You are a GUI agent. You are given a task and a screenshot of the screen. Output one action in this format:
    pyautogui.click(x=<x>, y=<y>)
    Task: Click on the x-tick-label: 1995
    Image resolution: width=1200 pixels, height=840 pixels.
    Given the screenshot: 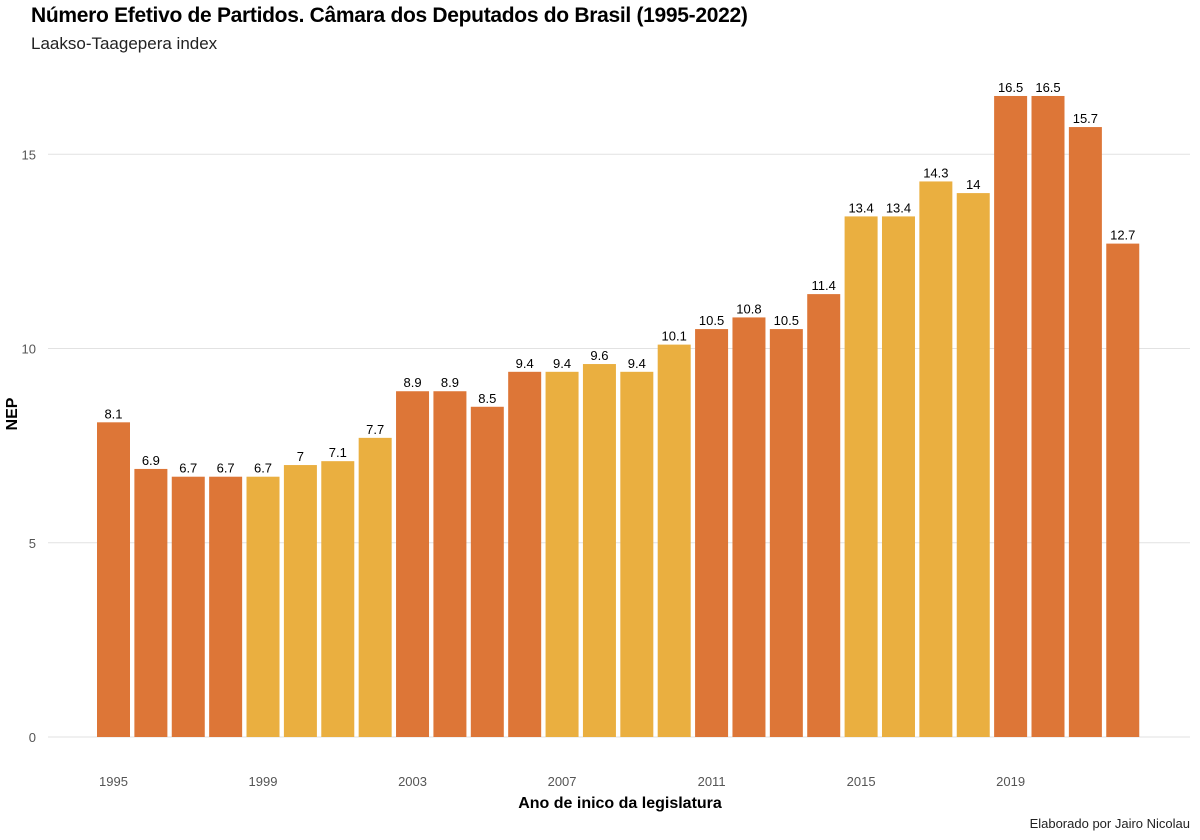 What is the action you would take?
    pyautogui.click(x=113, y=781)
    